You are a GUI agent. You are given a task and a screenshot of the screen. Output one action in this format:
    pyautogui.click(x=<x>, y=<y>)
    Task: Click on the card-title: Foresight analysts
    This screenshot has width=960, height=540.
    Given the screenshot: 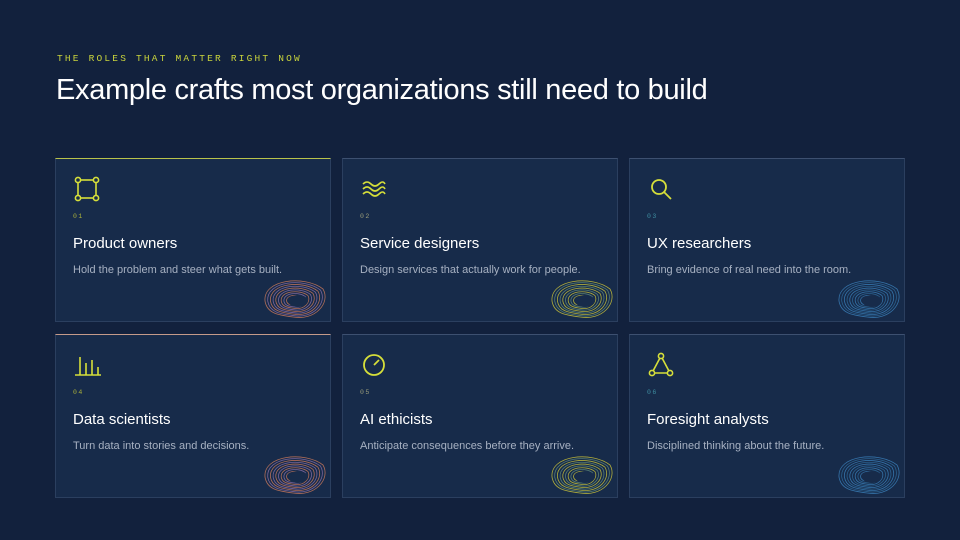 What is the action you would take?
    pyautogui.click(x=708, y=419)
    